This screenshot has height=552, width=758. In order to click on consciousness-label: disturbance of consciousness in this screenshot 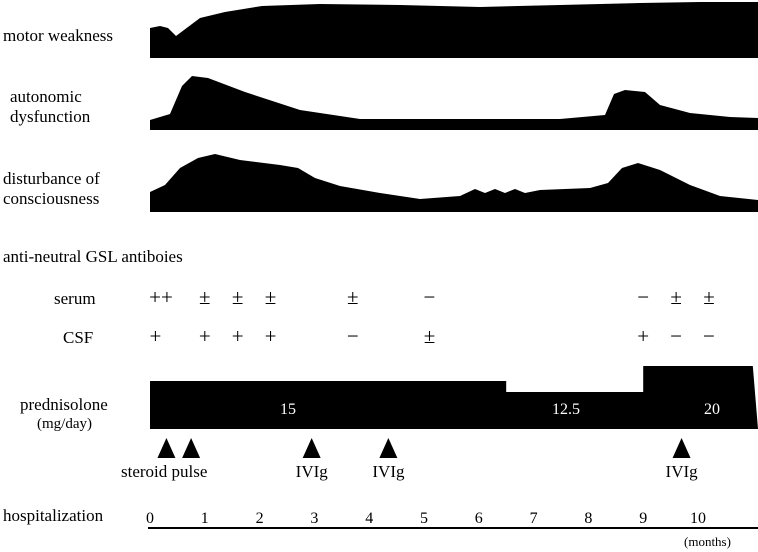, I will do `click(51, 188)`.